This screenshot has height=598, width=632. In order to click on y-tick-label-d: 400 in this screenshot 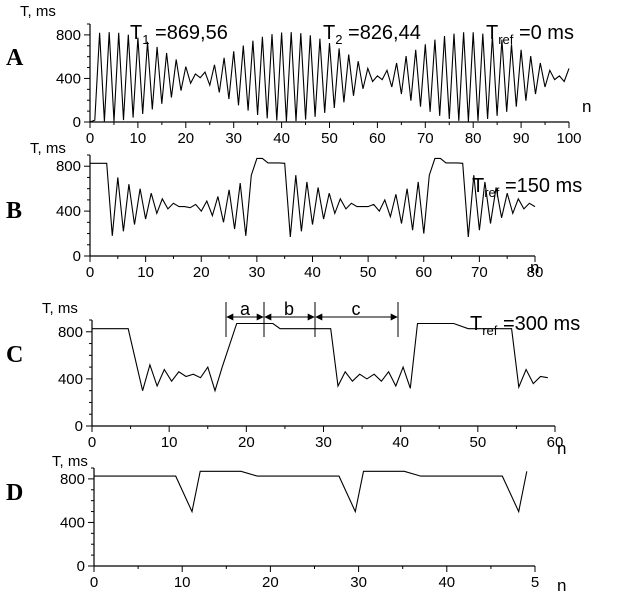, I will do `click(72, 522)`.